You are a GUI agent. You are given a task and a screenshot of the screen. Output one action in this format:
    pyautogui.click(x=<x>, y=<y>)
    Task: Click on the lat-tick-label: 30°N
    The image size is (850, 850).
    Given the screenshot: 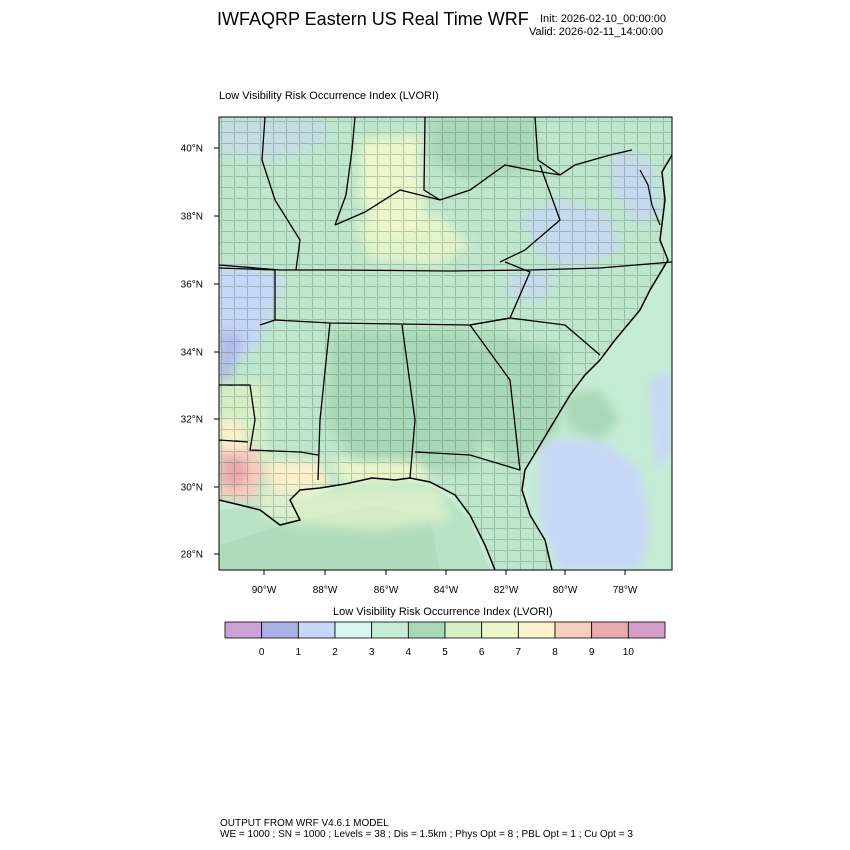 What is the action you would take?
    pyautogui.click(x=192, y=488)
    